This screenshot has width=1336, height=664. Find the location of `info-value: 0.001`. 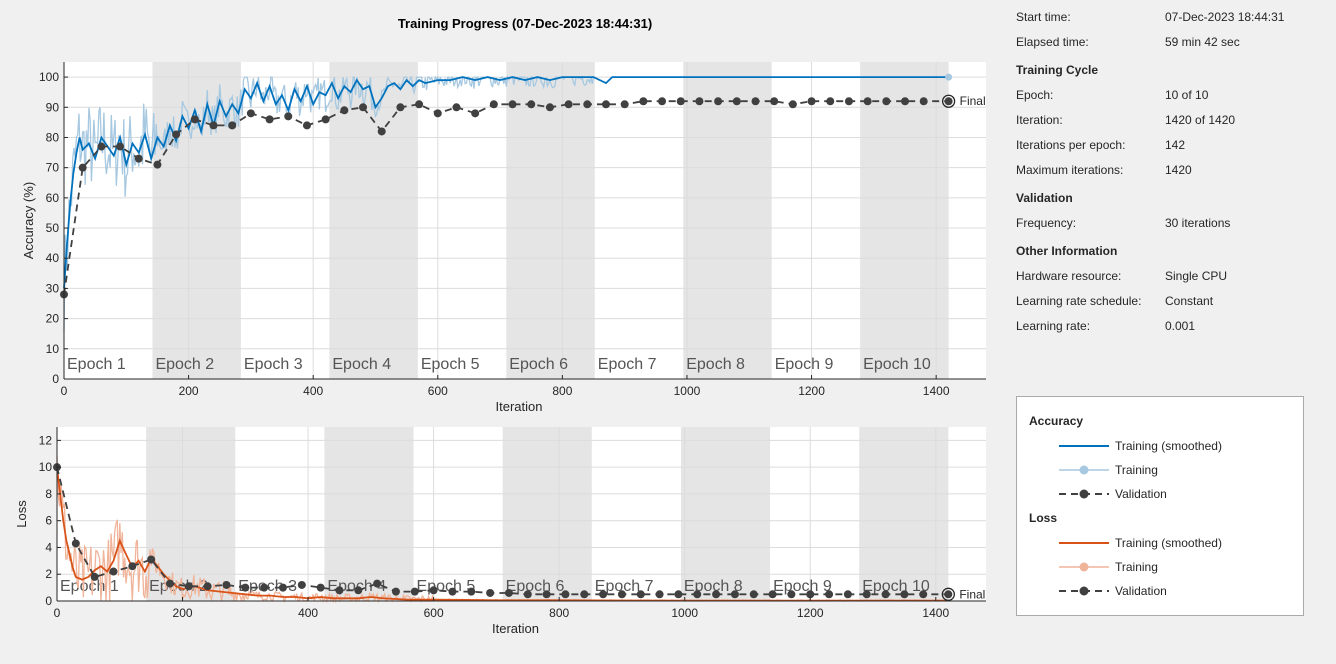

info-value: 0.001 is located at coordinates (1180, 326).